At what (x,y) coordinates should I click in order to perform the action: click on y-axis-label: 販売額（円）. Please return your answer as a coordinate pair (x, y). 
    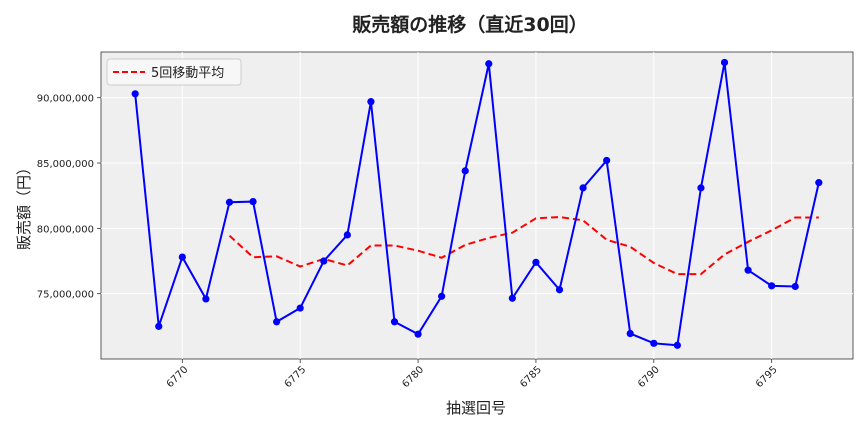
    Looking at the image, I should click on (24, 205).